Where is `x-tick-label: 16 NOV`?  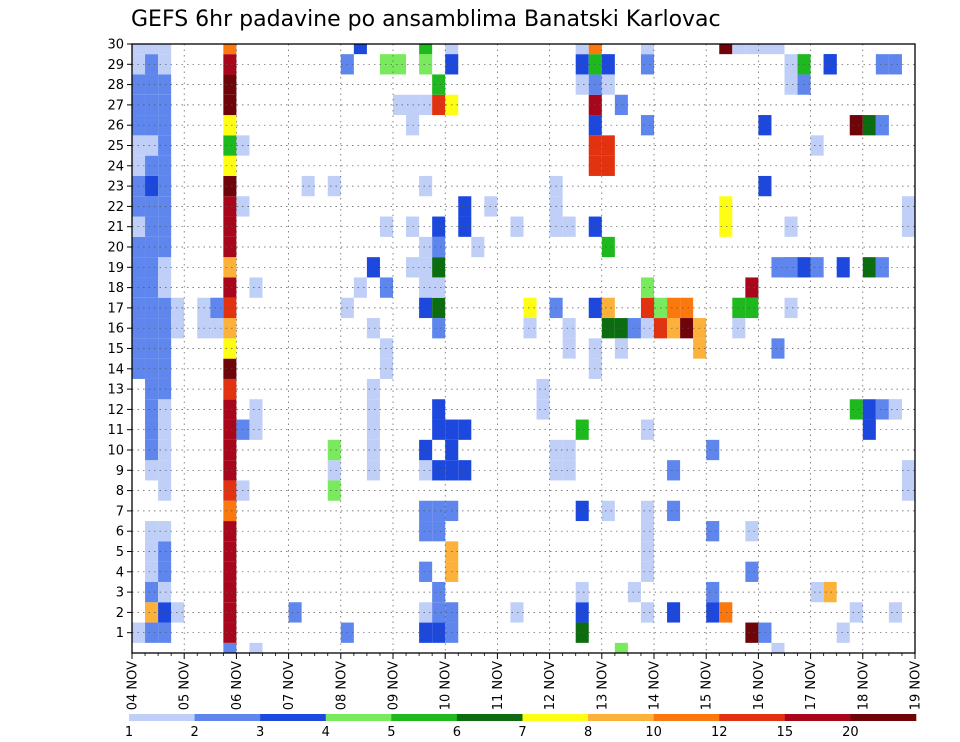
x-tick-label: 16 NOV is located at coordinates (759, 685).